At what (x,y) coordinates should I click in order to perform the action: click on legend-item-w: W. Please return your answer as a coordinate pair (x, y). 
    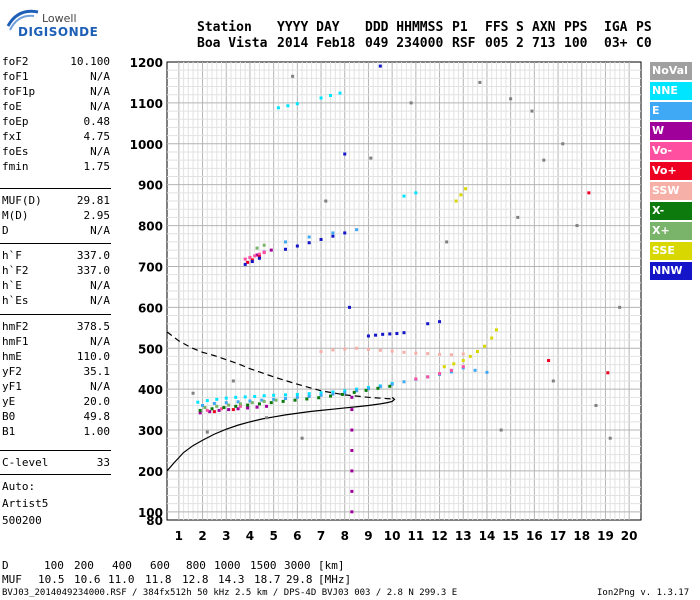
    Looking at the image, I should click on (671, 131).